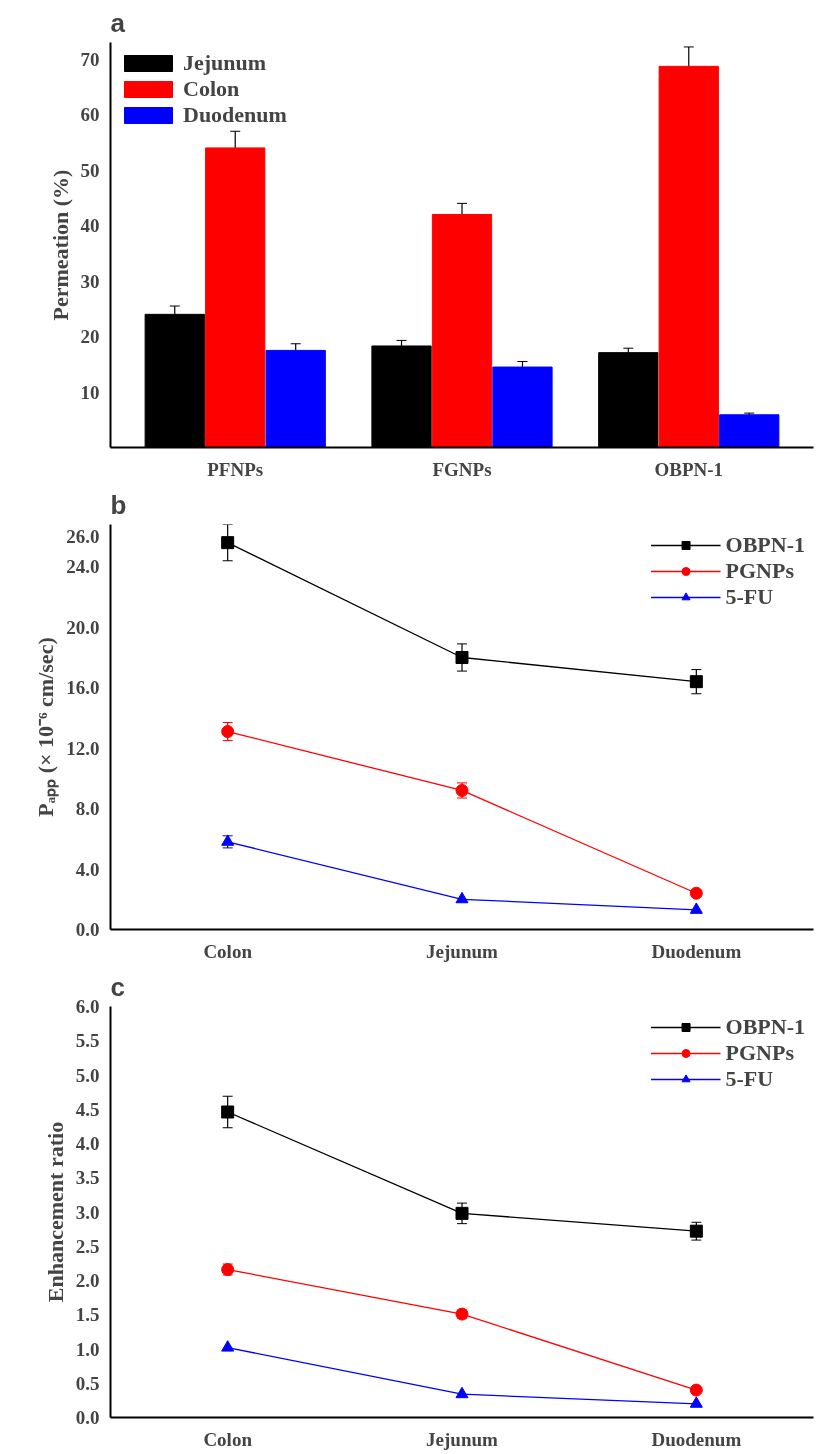  Describe the element at coordinates (87, 1212) in the screenshot. I see `y-tick-label: 3.0` at that location.